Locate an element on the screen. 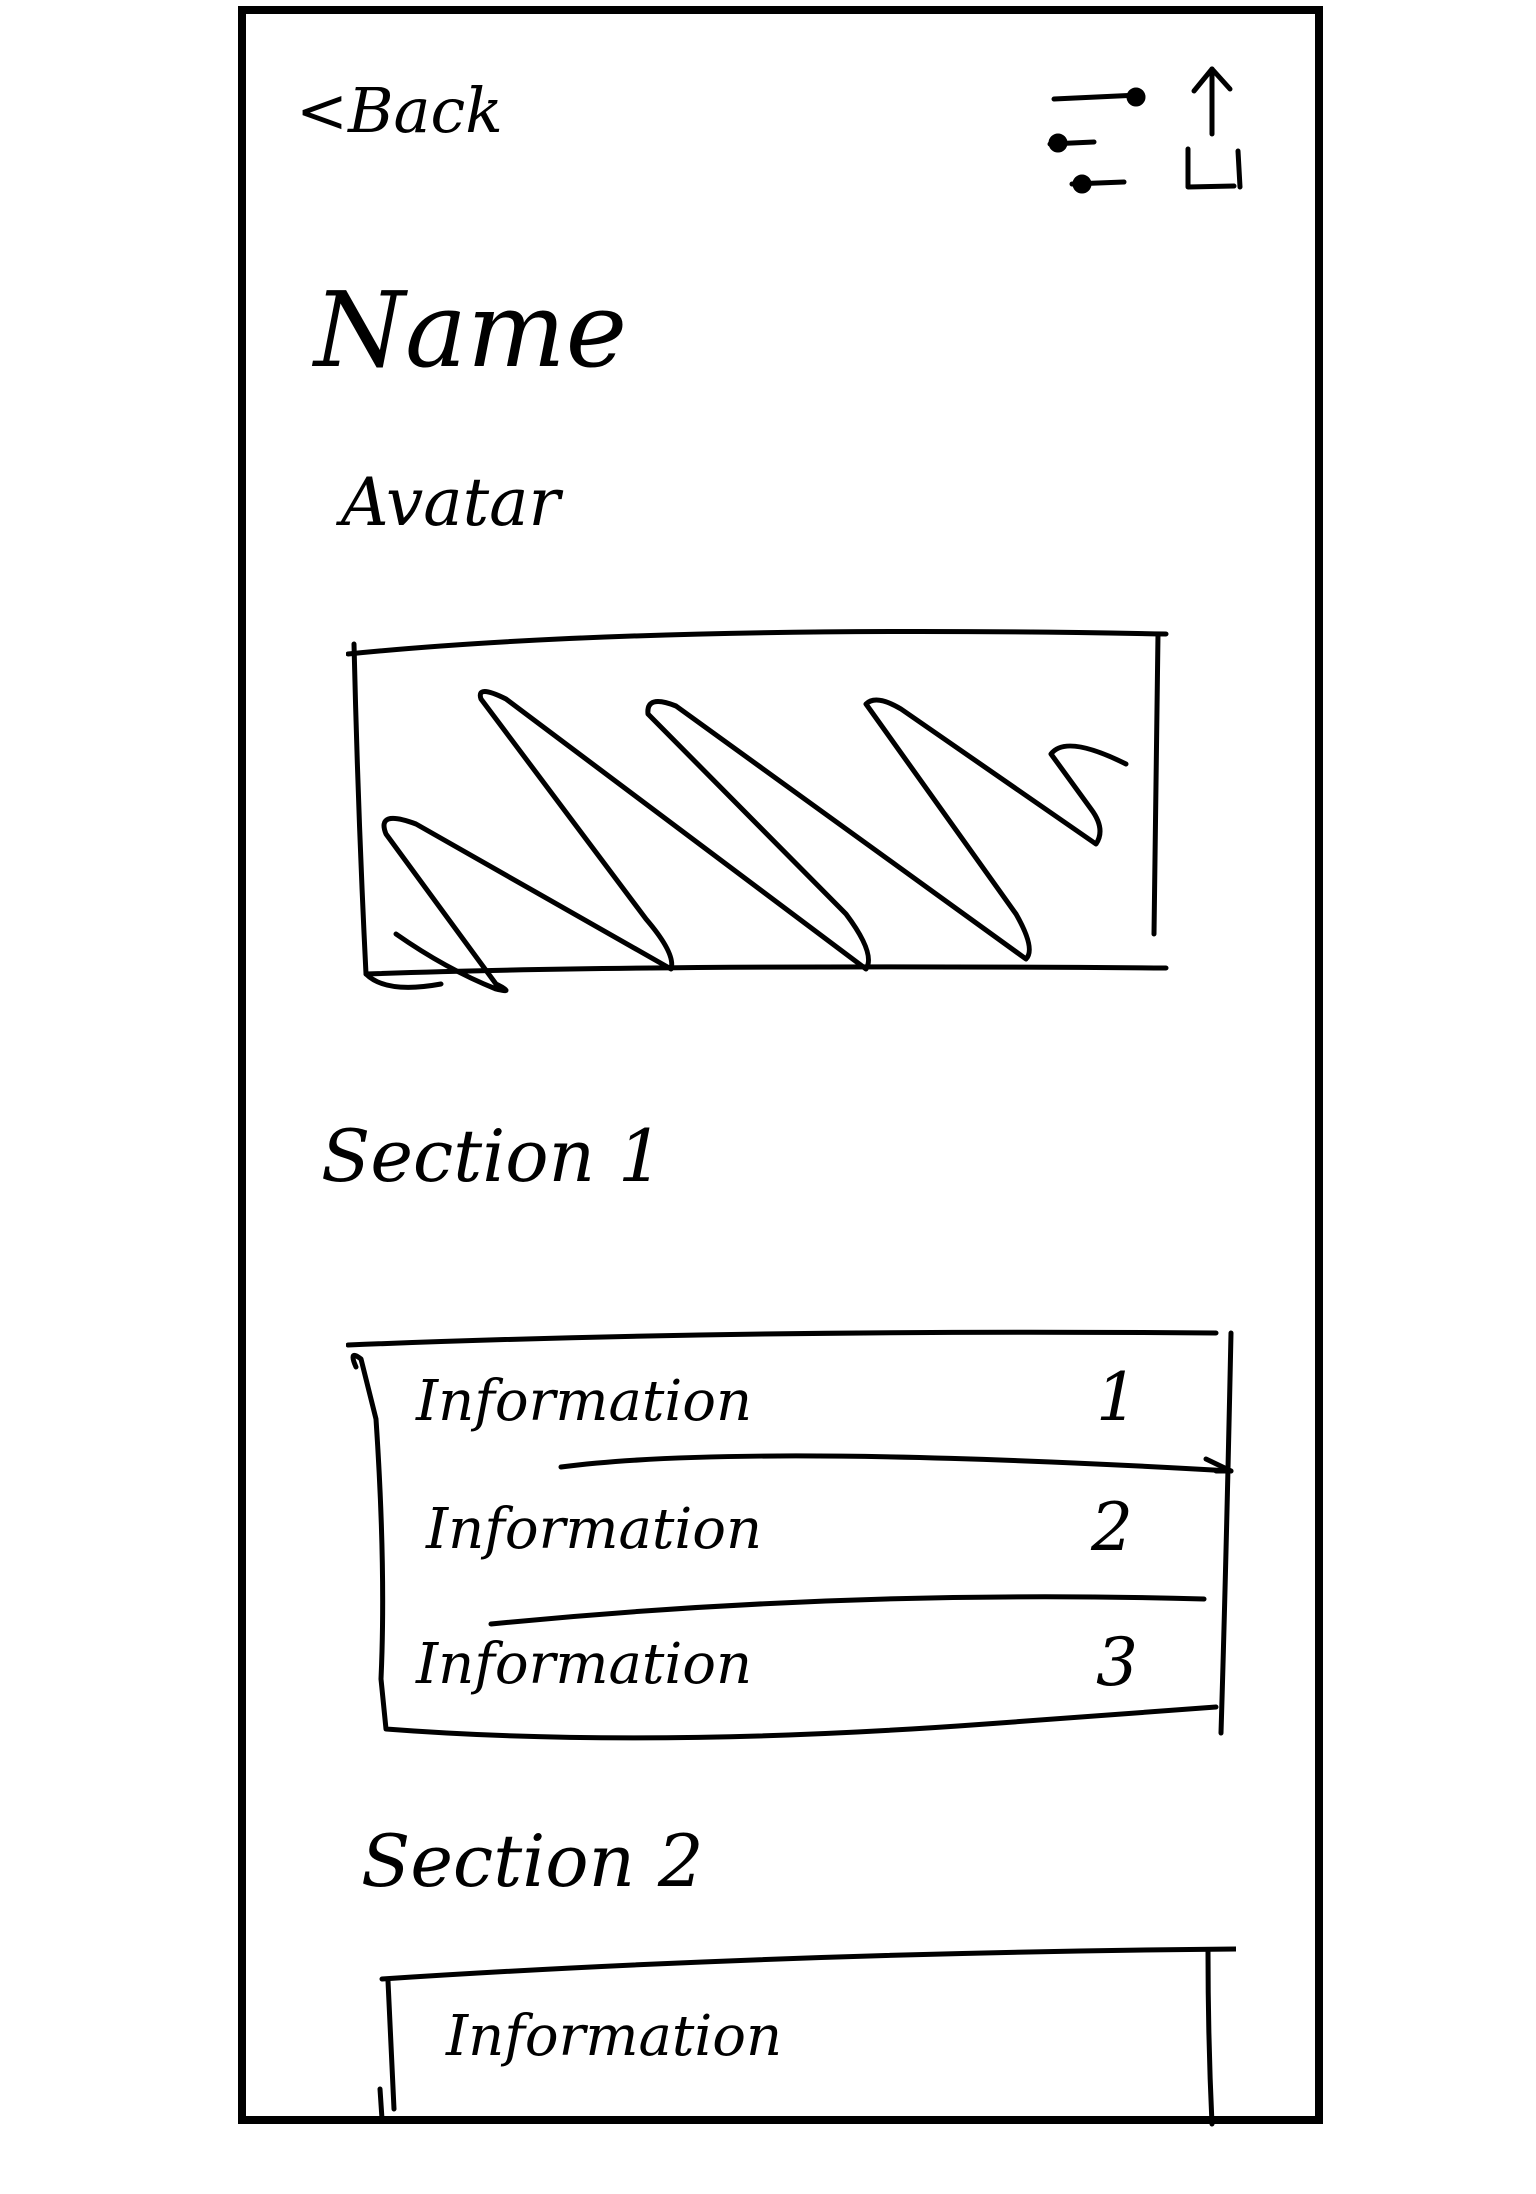 Image resolution: width=1536 pixels, height=2194 pixels. list-item: Information is located at coordinates (806, 2044).